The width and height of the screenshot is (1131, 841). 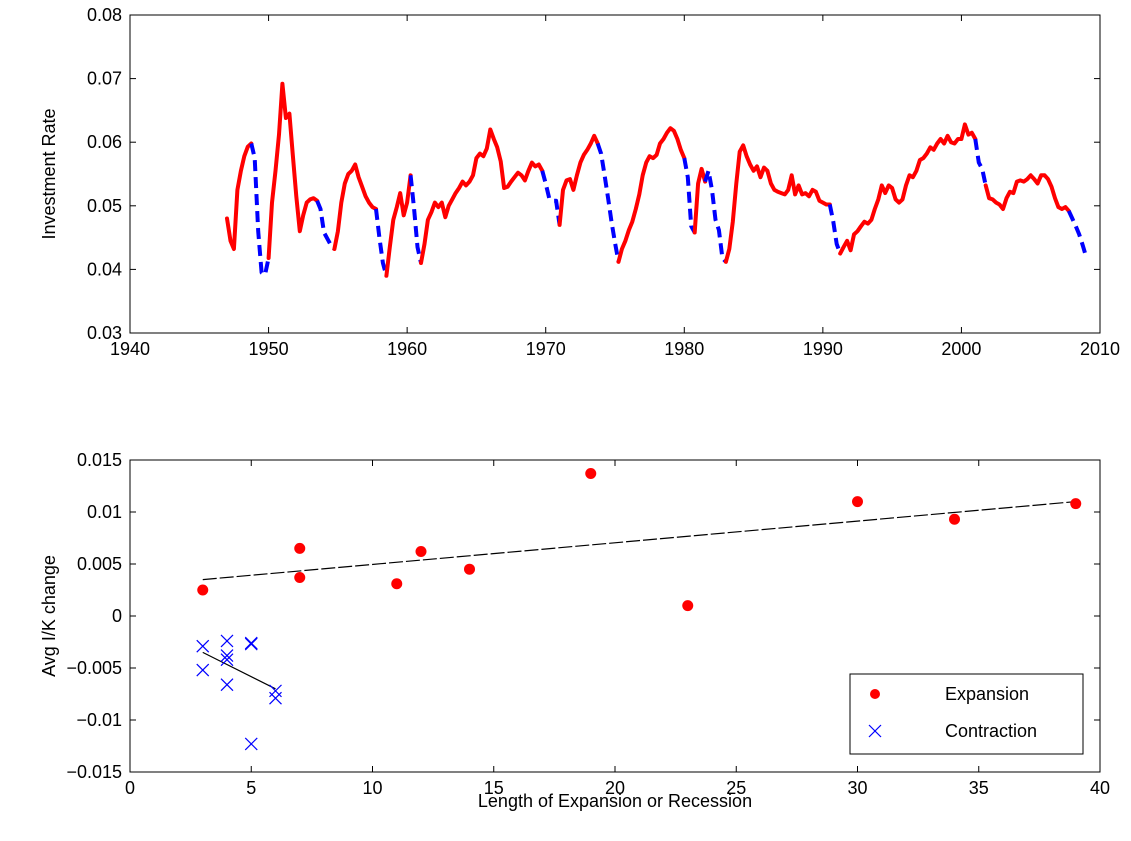 What do you see at coordinates (1100, 349) in the screenshot?
I see `investment-rate-xtick-label: 2010` at bounding box center [1100, 349].